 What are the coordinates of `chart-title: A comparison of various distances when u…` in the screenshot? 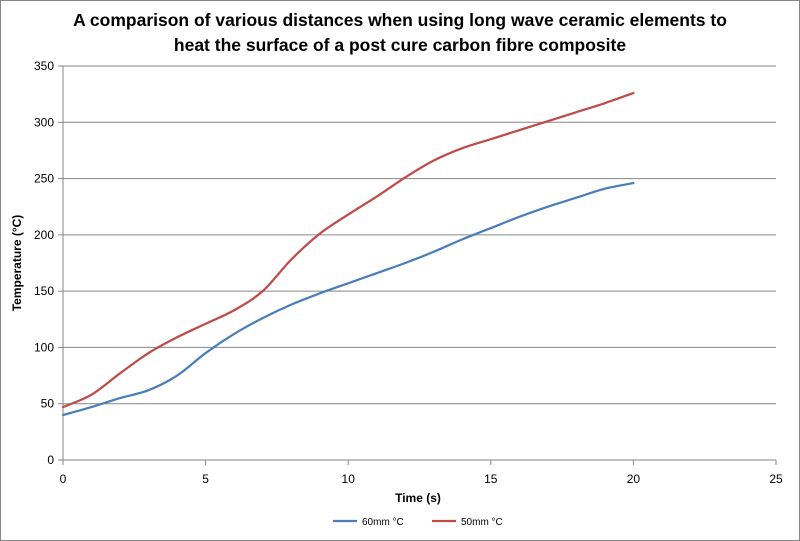 It's located at (400, 33).